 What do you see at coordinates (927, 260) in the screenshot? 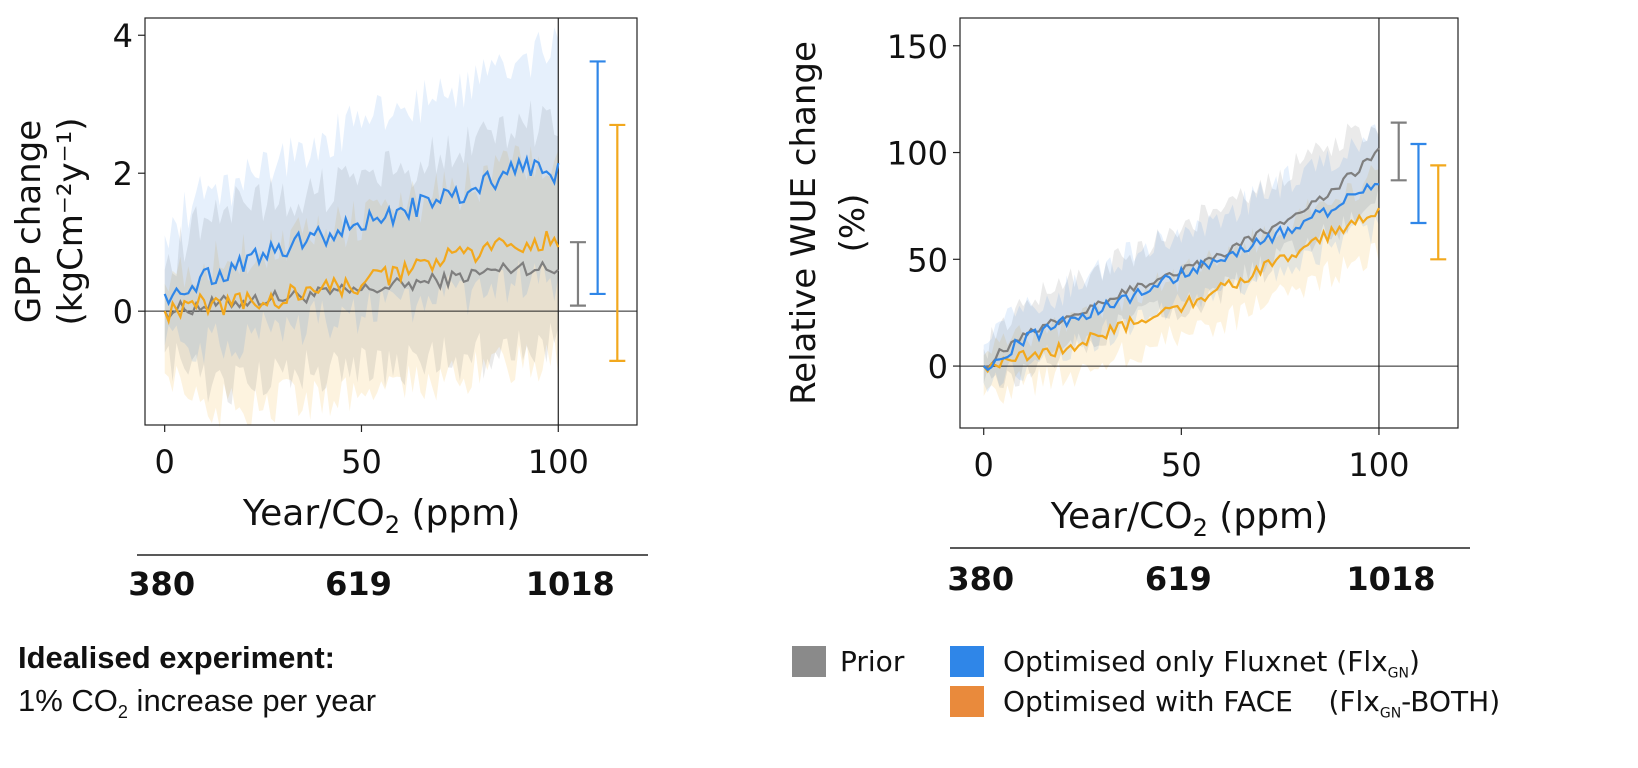
I see `y-tick-label: 50` at bounding box center [927, 260].